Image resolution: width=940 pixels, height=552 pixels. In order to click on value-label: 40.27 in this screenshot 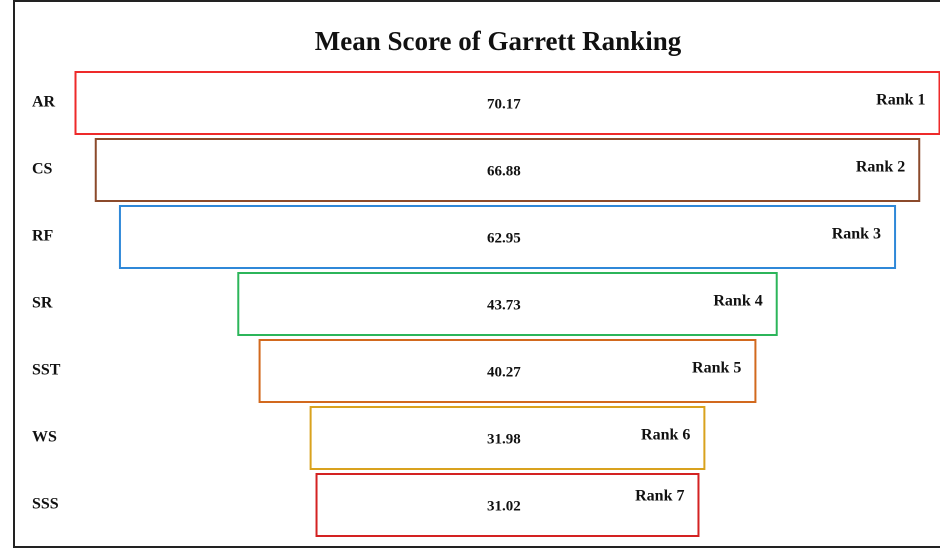, I will do `click(504, 372)`.